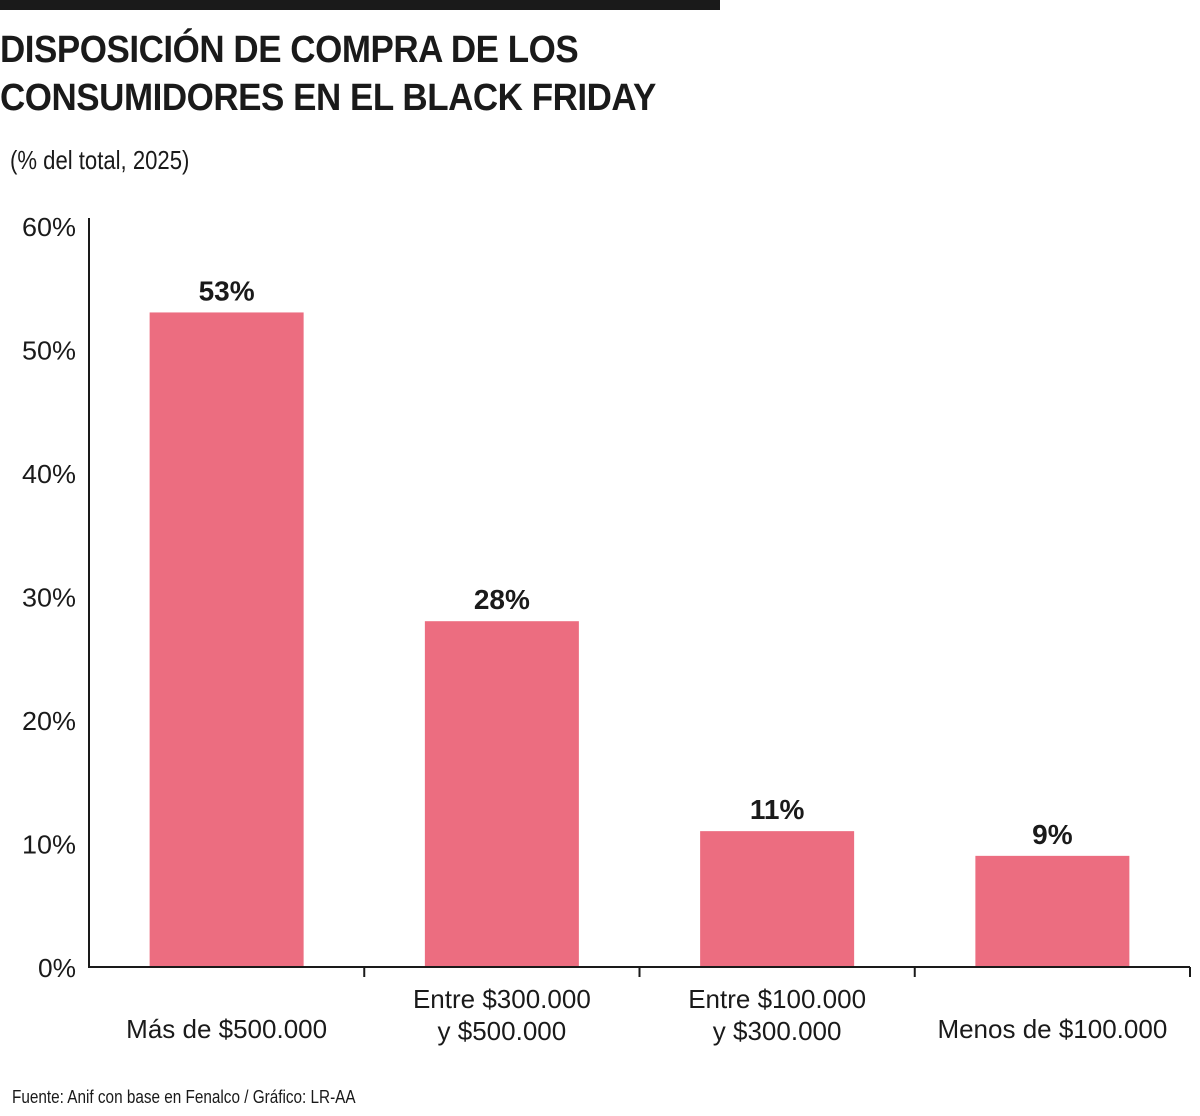  What do you see at coordinates (49, 721) in the screenshot?
I see `y-tick-label: 20%` at bounding box center [49, 721].